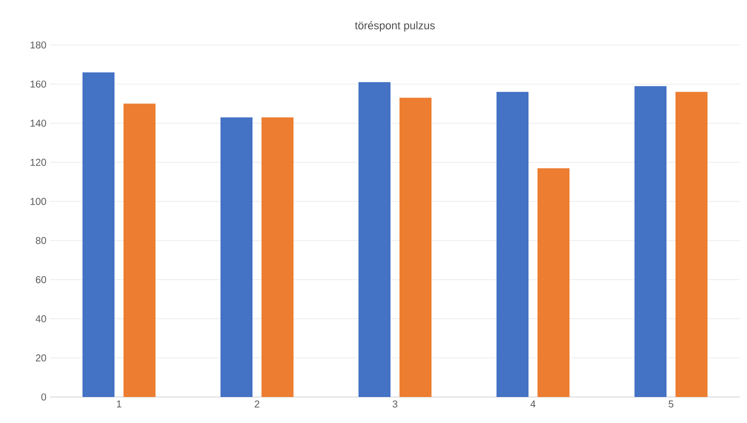 This screenshot has width=747, height=423. What do you see at coordinates (38, 123) in the screenshot?
I see `y-tick-label: 140` at bounding box center [38, 123].